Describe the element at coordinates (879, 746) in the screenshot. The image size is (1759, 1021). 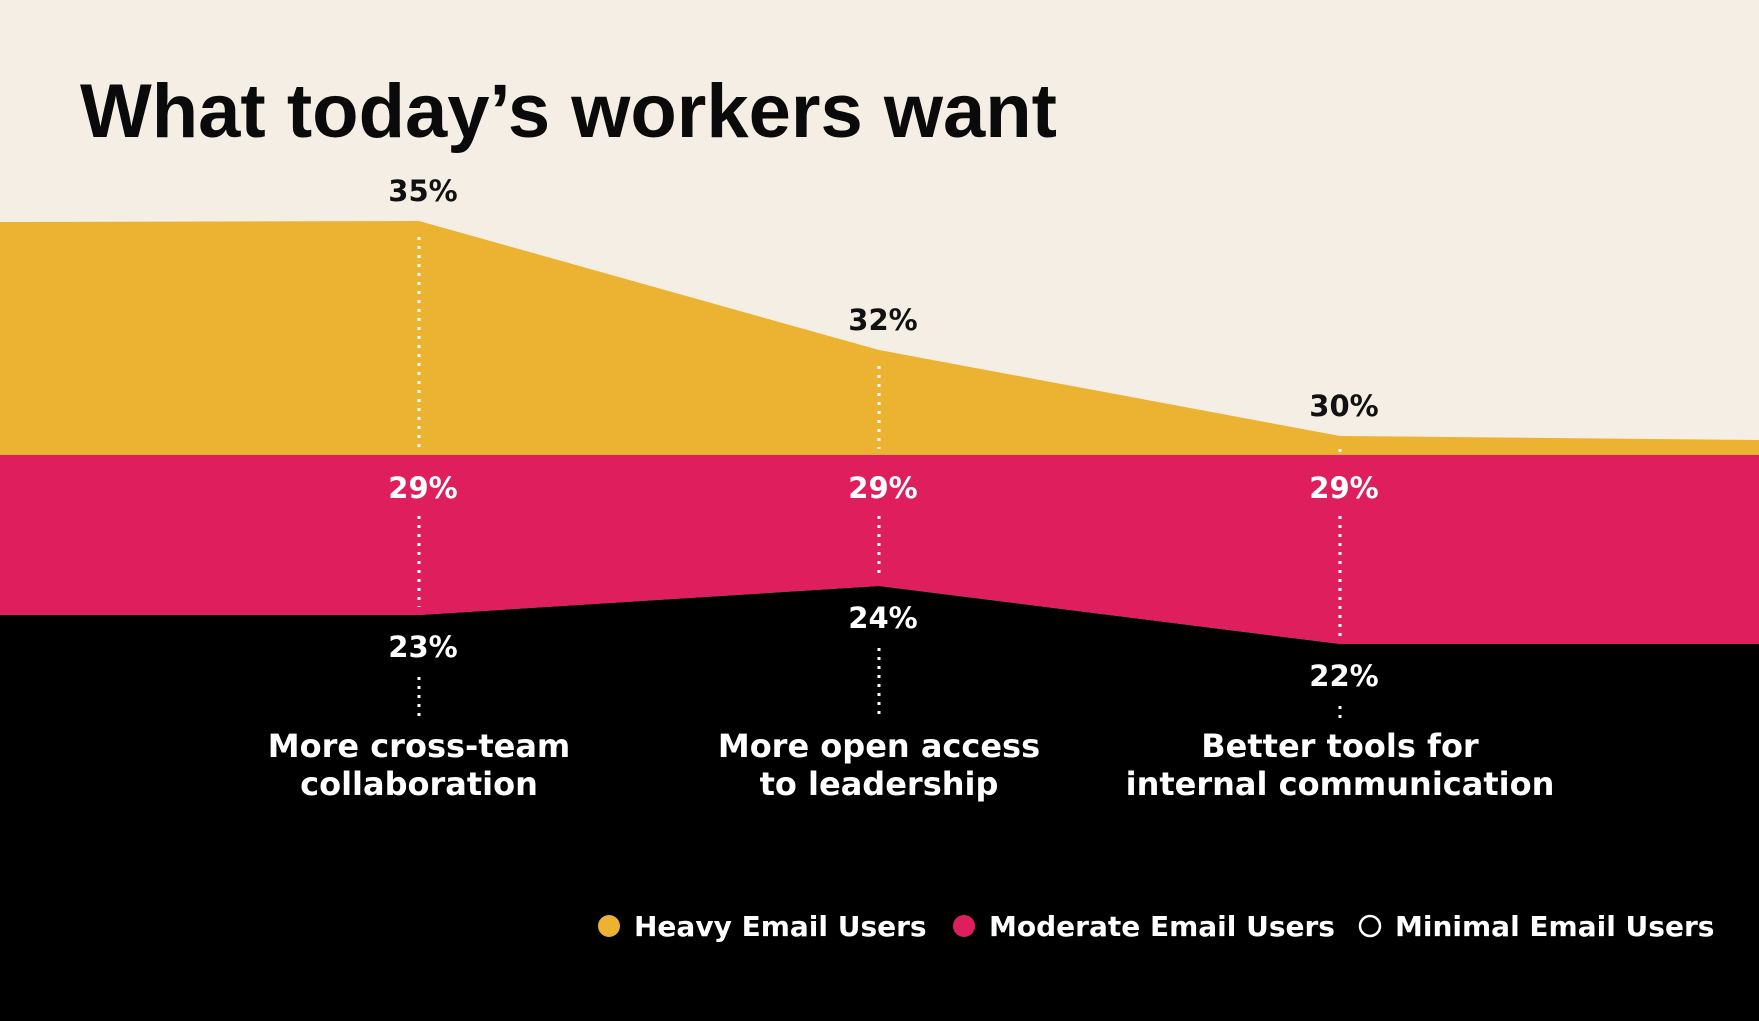
I see `category-label-2-line-1: More open access` at that location.